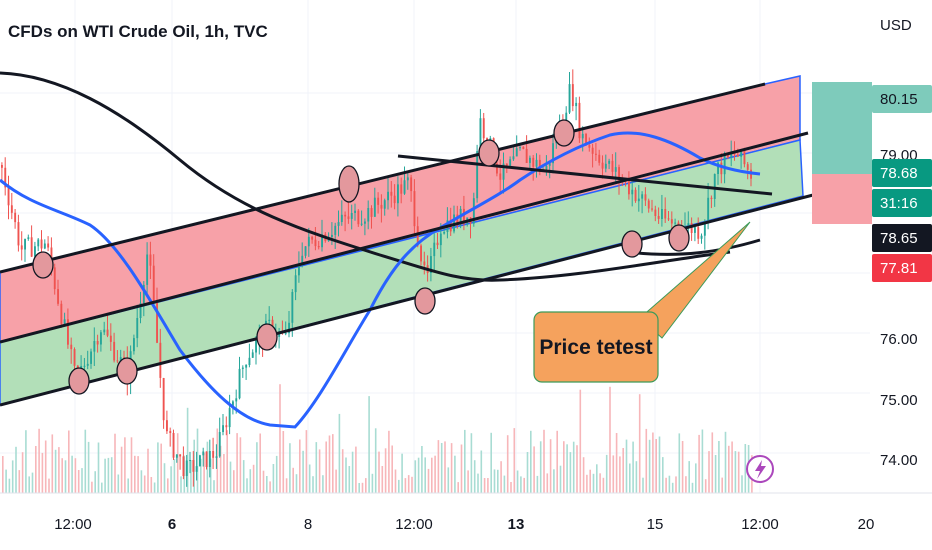  What do you see at coordinates (902, 238) in the screenshot?
I see `price-tag-bg` at bounding box center [902, 238].